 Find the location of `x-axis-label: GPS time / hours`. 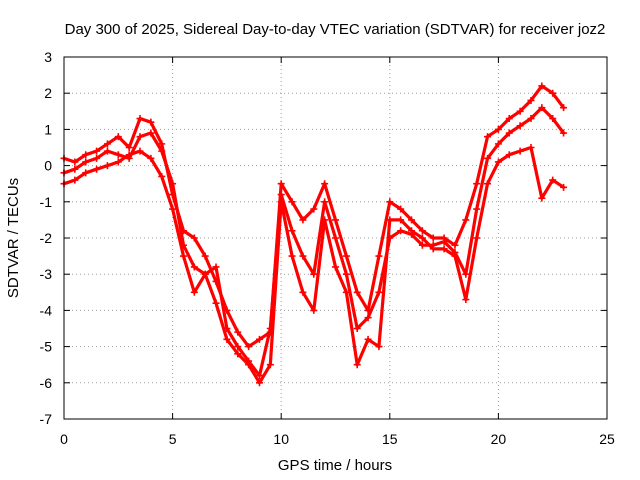

x-axis-label: GPS time / hours is located at coordinates (335, 465).